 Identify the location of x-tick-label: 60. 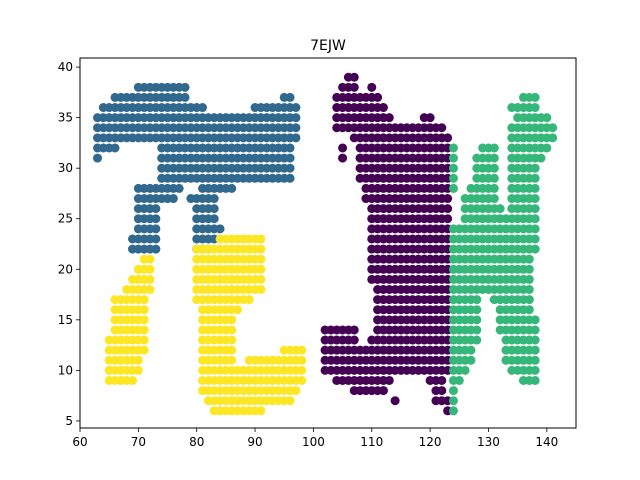
(79, 442).